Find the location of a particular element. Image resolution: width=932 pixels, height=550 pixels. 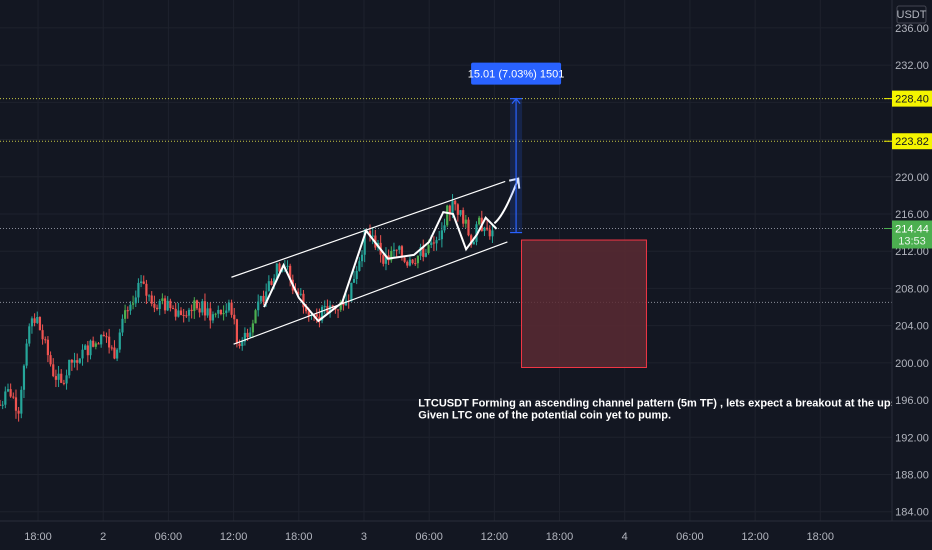

measure-arrow-head is located at coordinates (516, 100).